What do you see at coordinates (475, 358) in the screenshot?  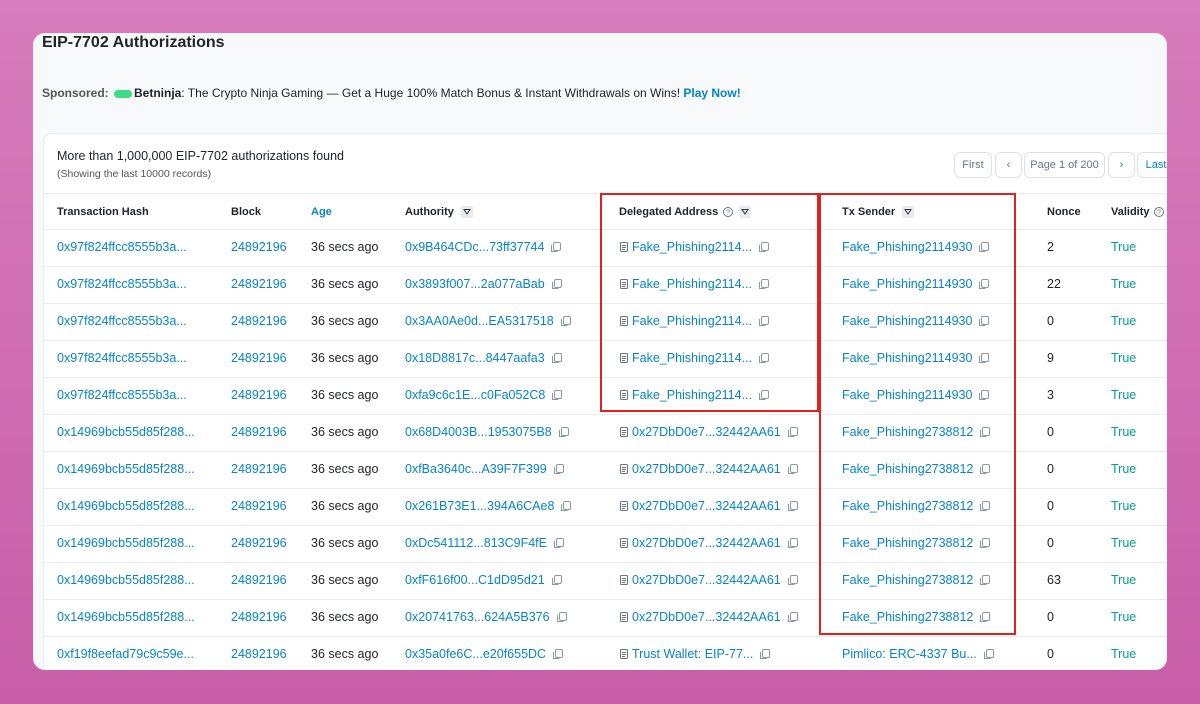 I see `cell: 0x18D8817c...8447aafa3` at bounding box center [475, 358].